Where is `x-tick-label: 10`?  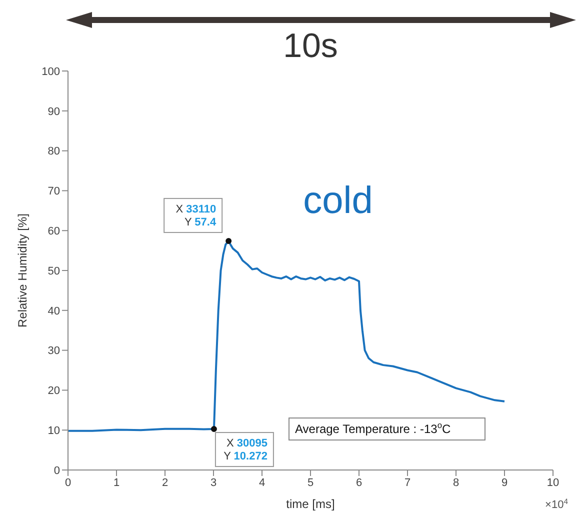 x-tick-label: 10 is located at coordinates (553, 482).